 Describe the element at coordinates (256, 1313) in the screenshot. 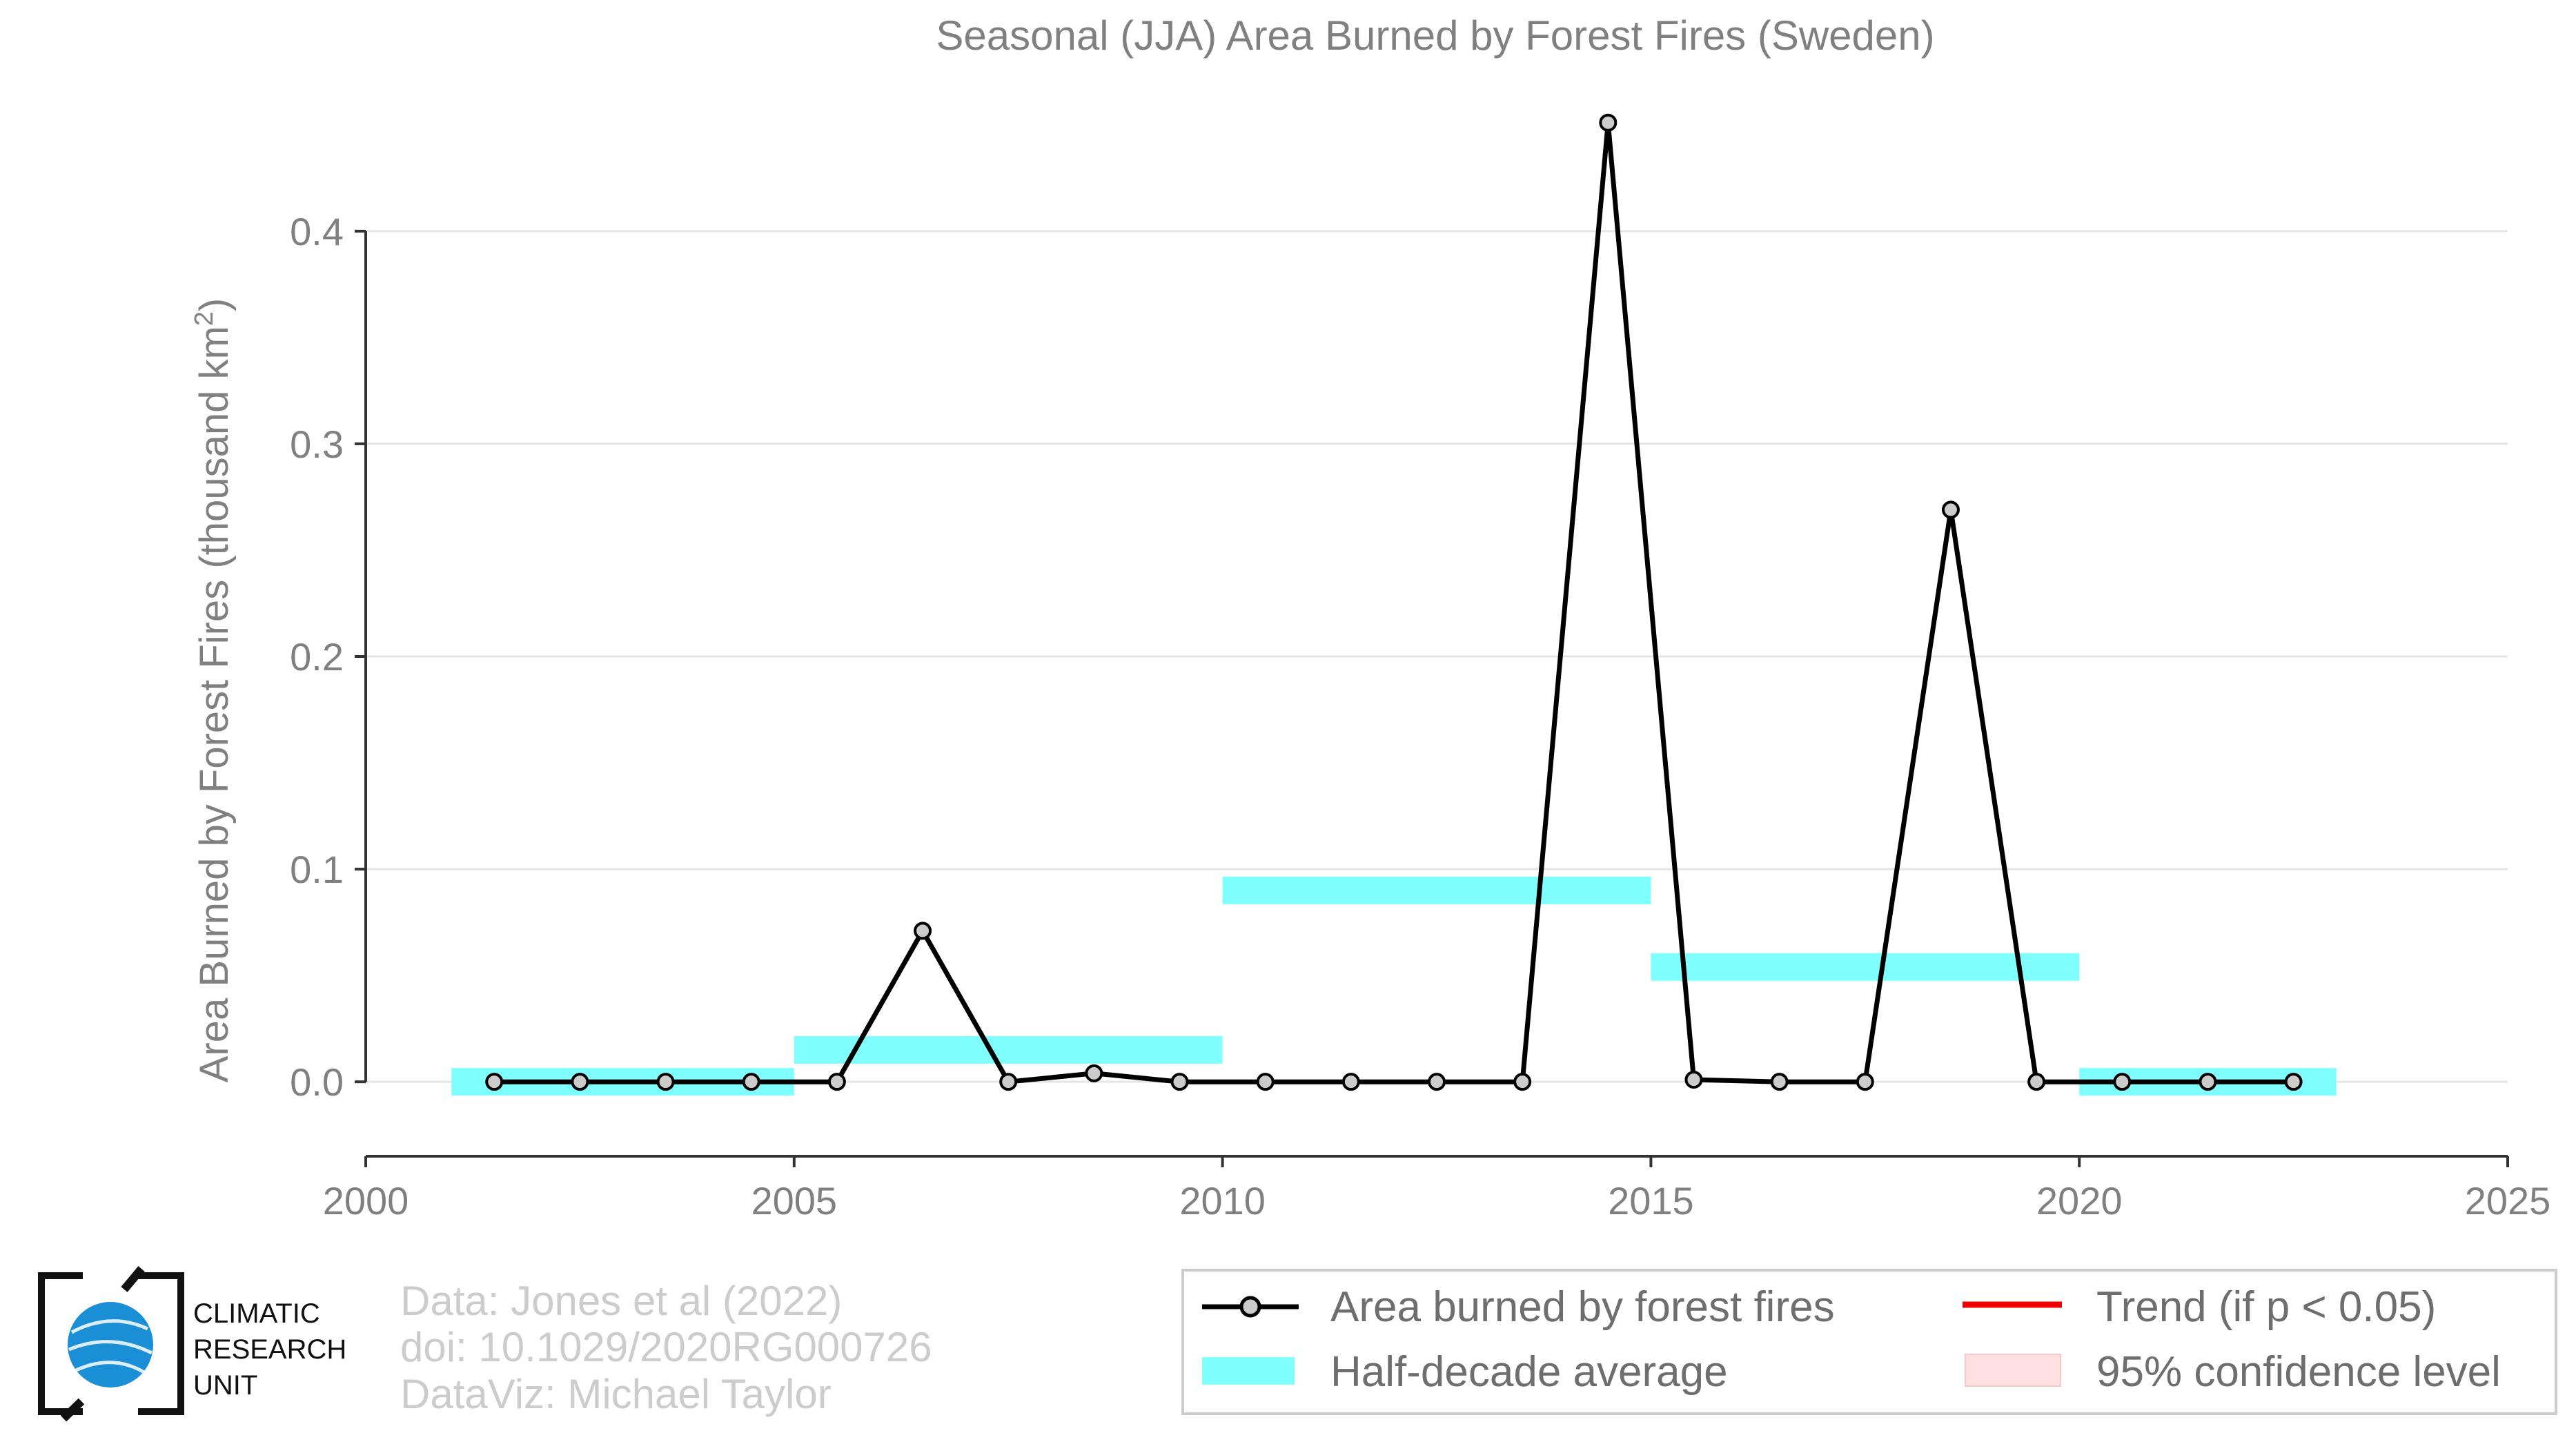

I see `logo-line-1: CLIMATIC` at that location.